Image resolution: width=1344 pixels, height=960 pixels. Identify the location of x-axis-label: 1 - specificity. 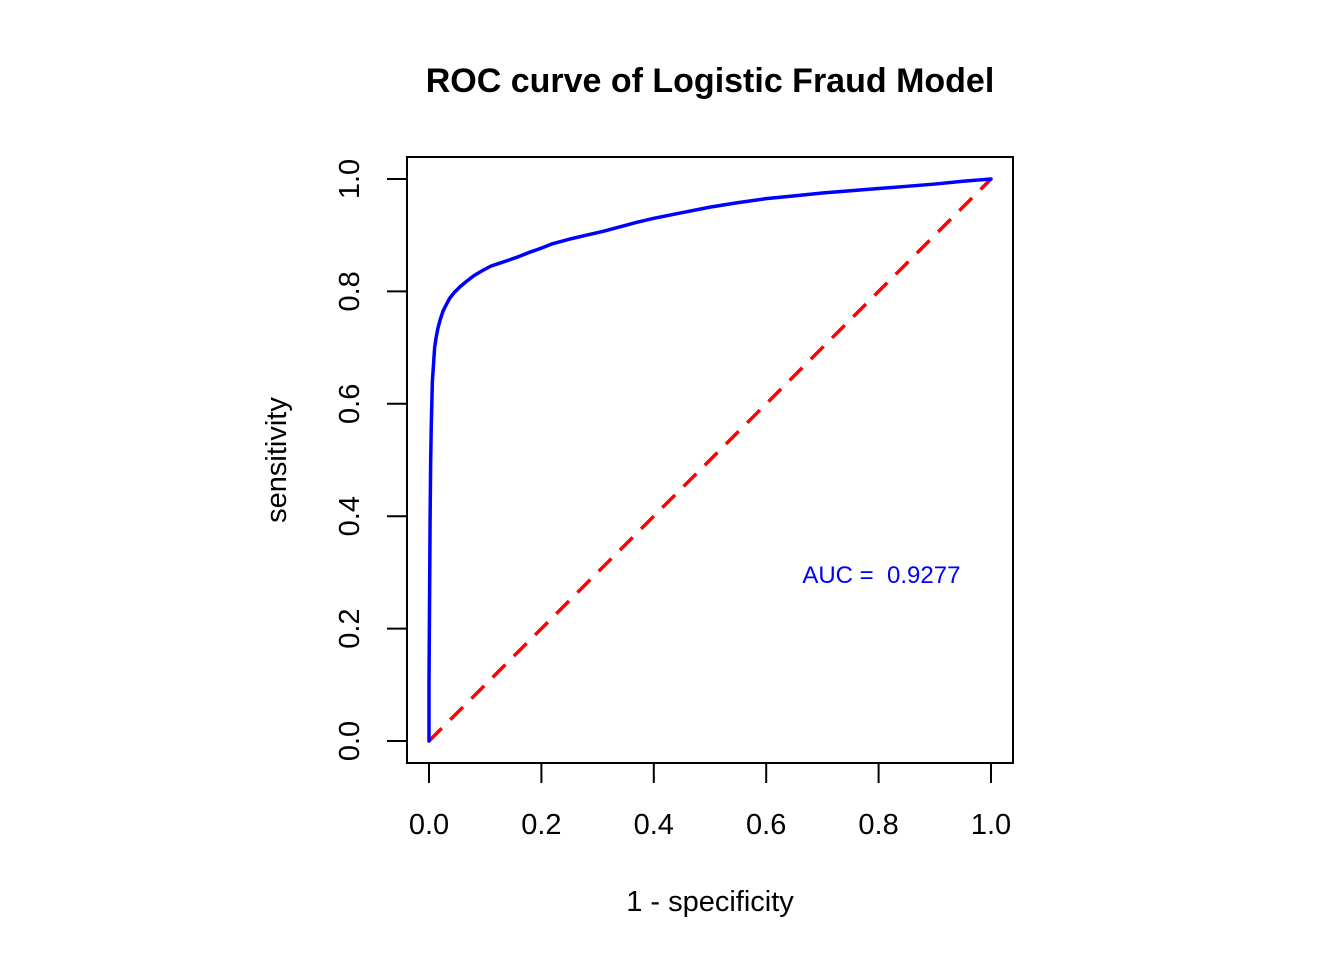
(710, 902).